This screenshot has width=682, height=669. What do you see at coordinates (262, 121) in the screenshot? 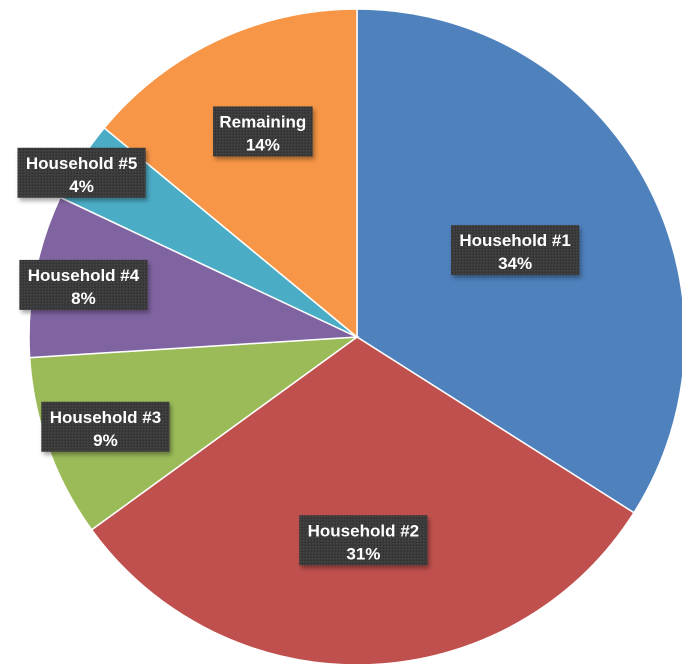
I see `data-label-category: Remaining` at bounding box center [262, 121].